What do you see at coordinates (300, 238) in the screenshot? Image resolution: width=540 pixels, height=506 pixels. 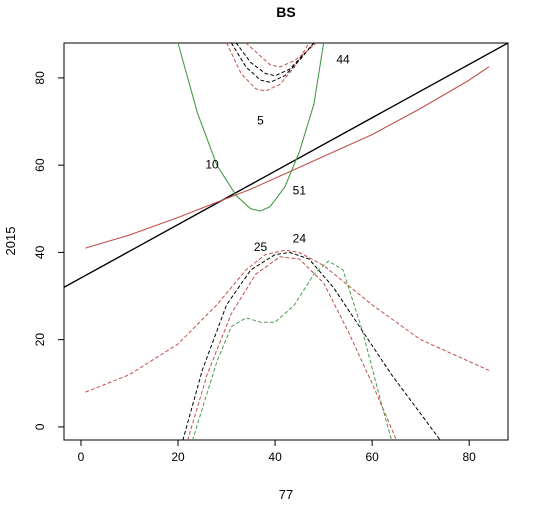 I see `point-label: 24` at bounding box center [300, 238].